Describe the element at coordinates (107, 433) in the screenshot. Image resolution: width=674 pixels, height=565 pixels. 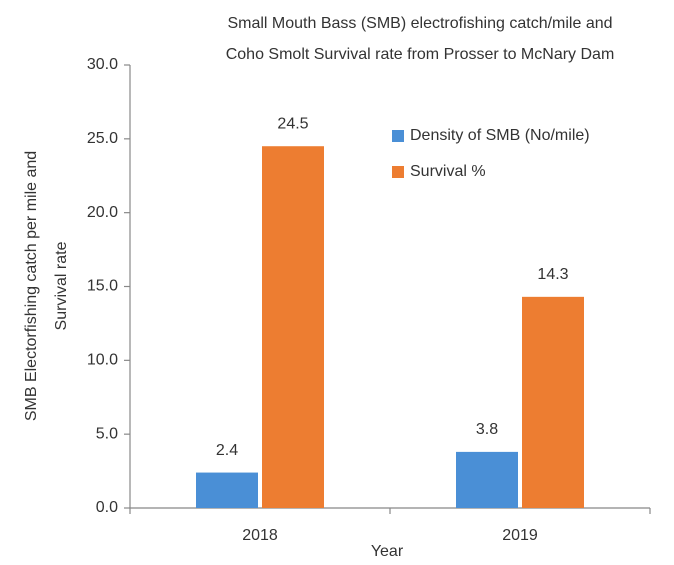
I see `y-tick-label: 5.0` at that location.